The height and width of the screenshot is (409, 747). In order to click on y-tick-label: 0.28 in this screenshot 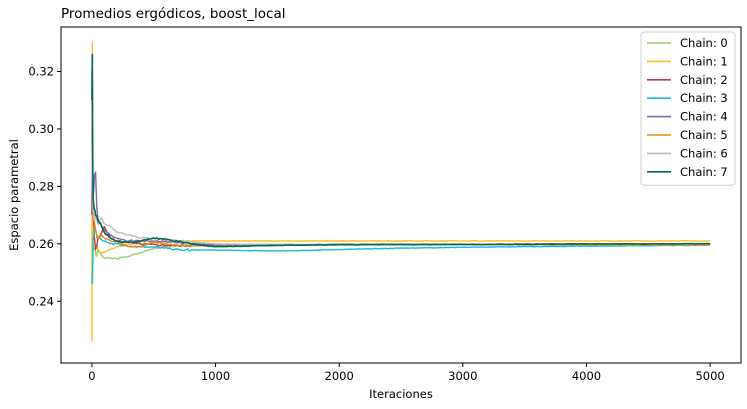, I will do `click(41, 186)`.